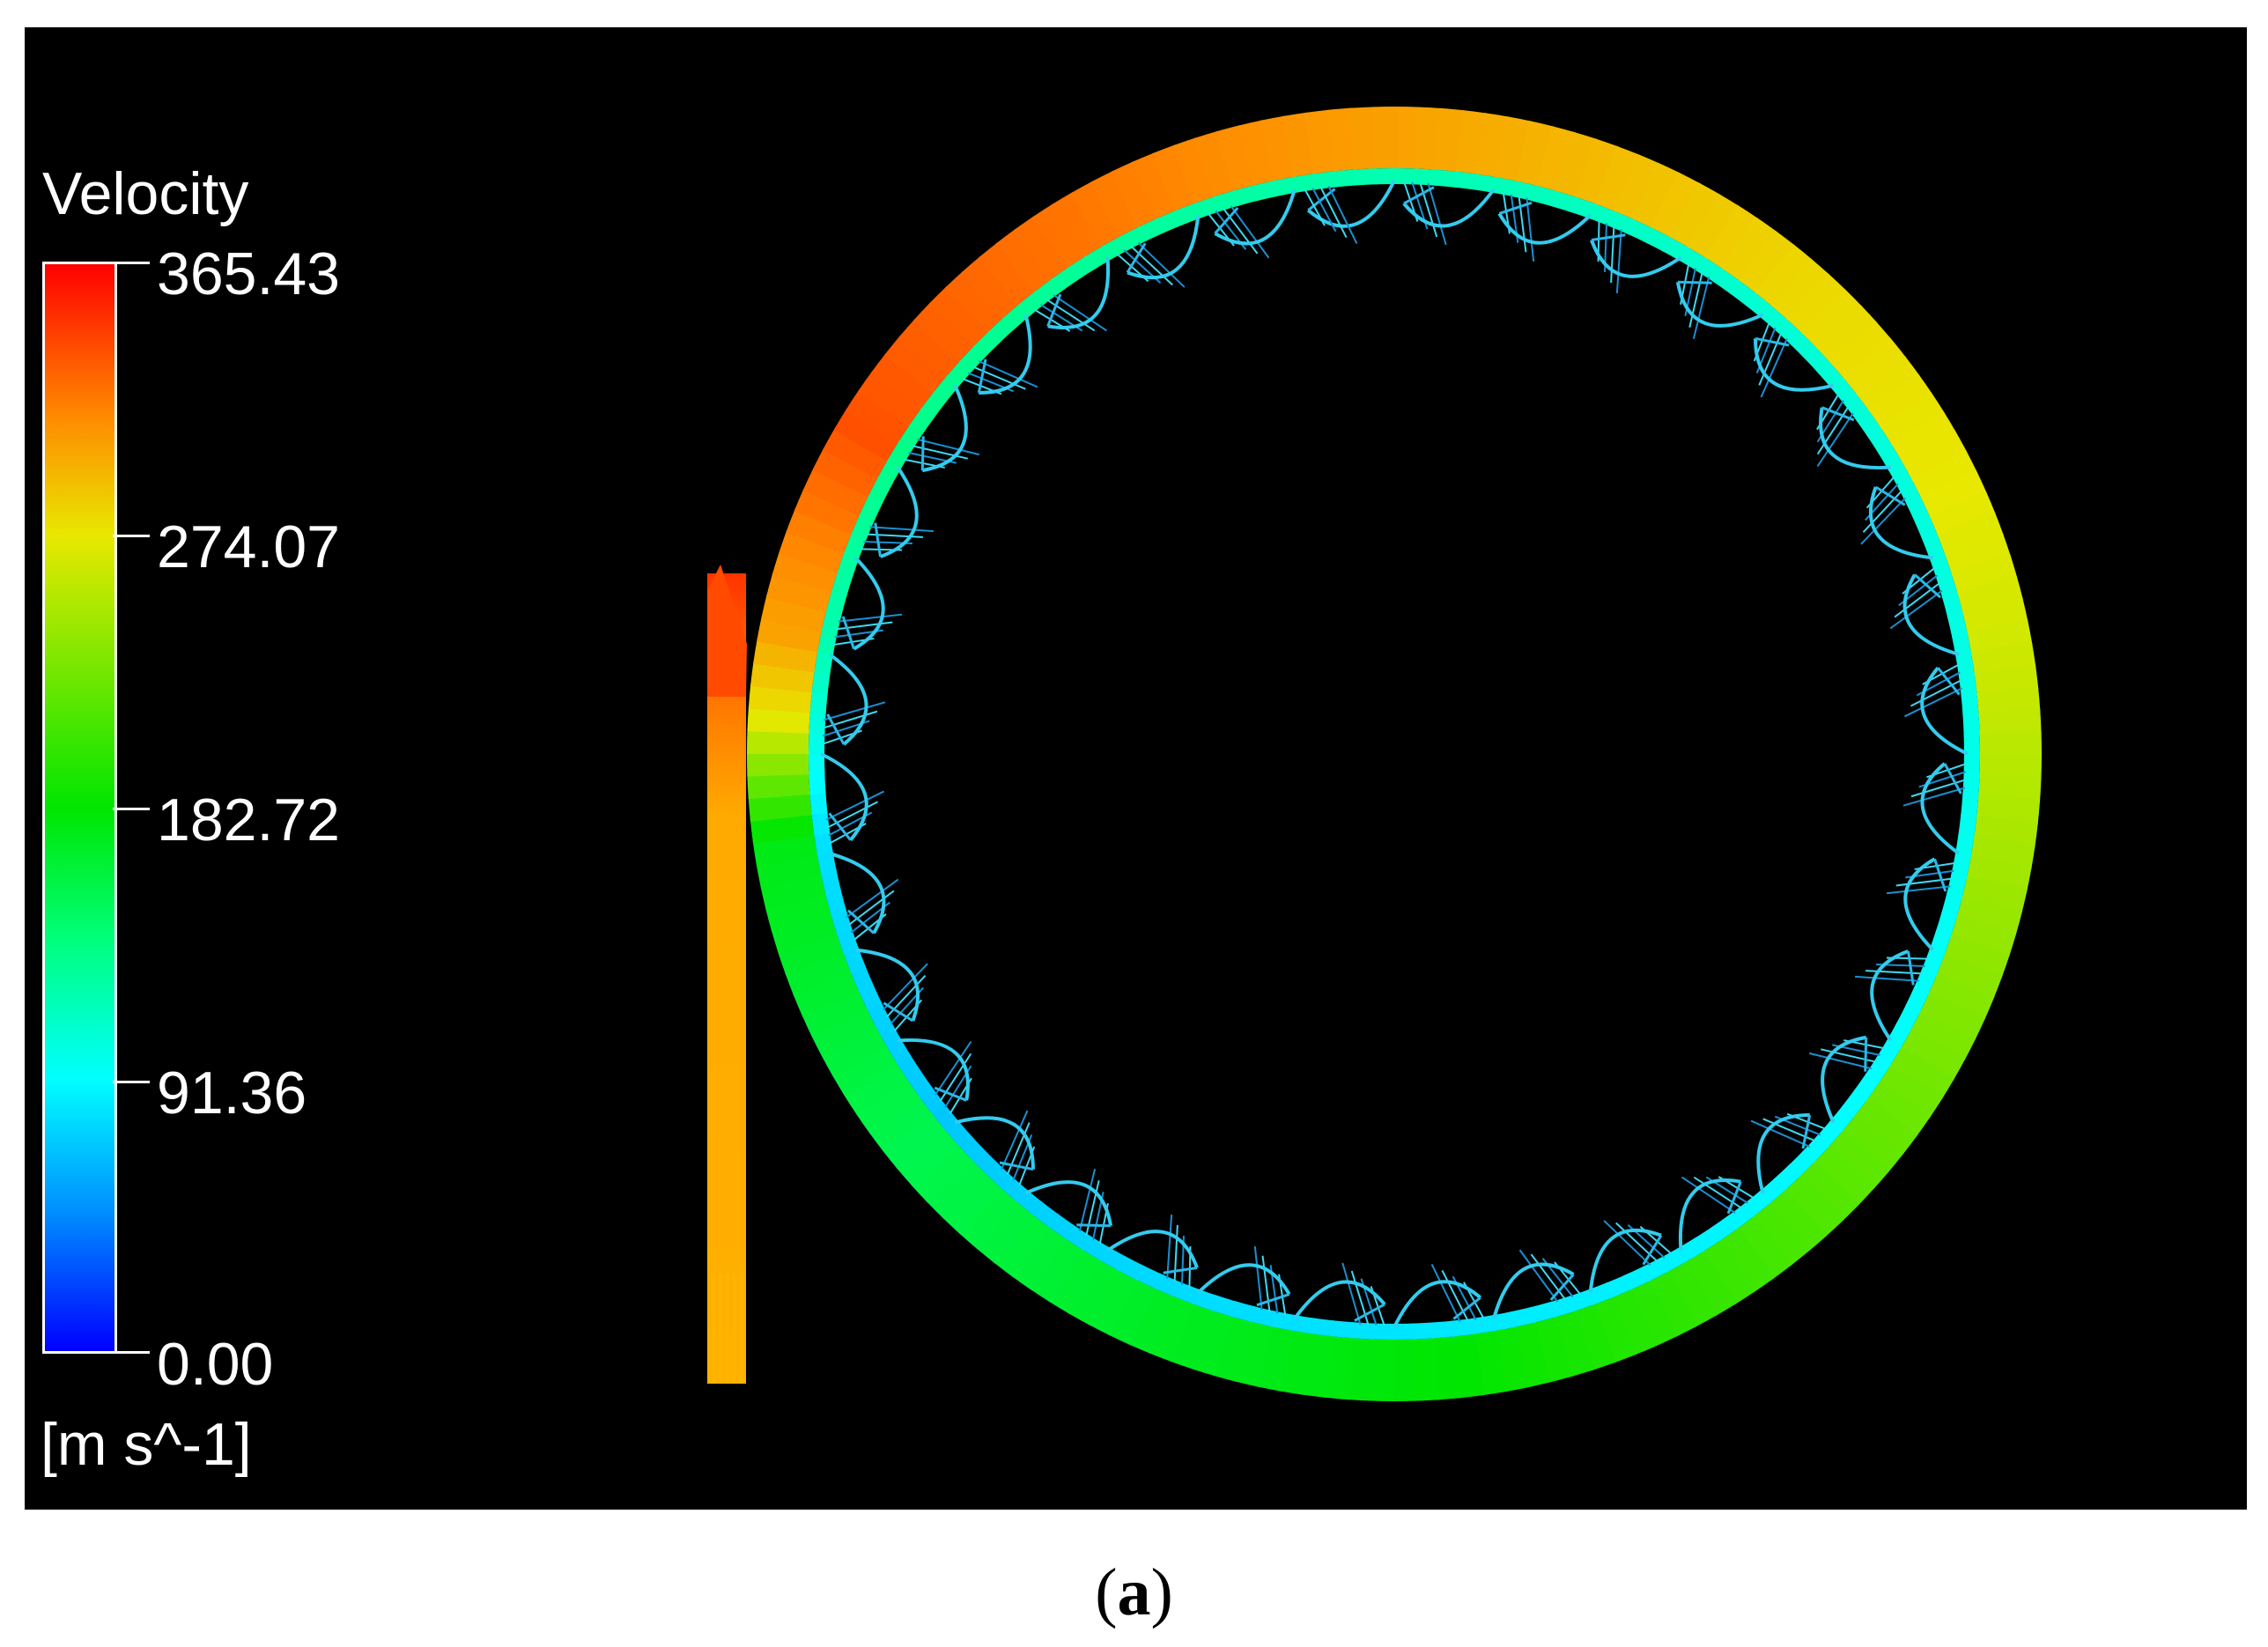 The height and width of the screenshot is (1647, 2268). What do you see at coordinates (145, 193) in the screenshot?
I see `legend-title: Velocity` at bounding box center [145, 193].